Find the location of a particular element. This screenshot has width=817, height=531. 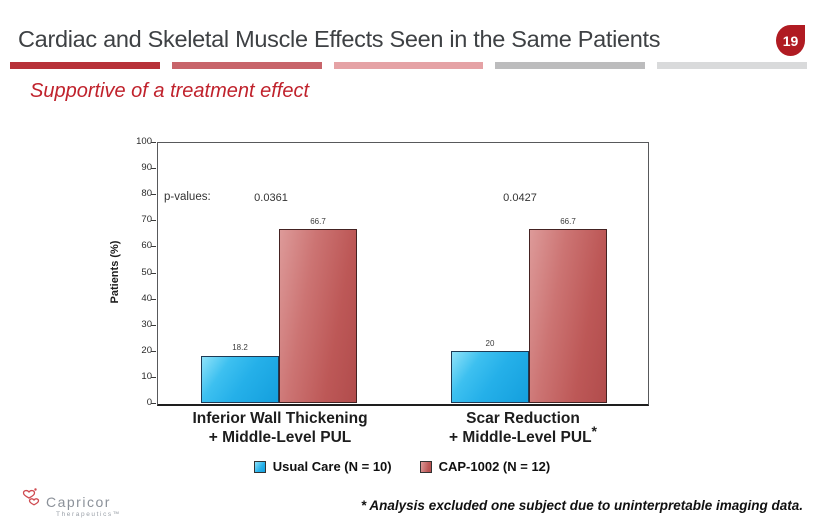

capricor-logo-text: Capricor Therapeutics™ is located at coordinates (83, 506).